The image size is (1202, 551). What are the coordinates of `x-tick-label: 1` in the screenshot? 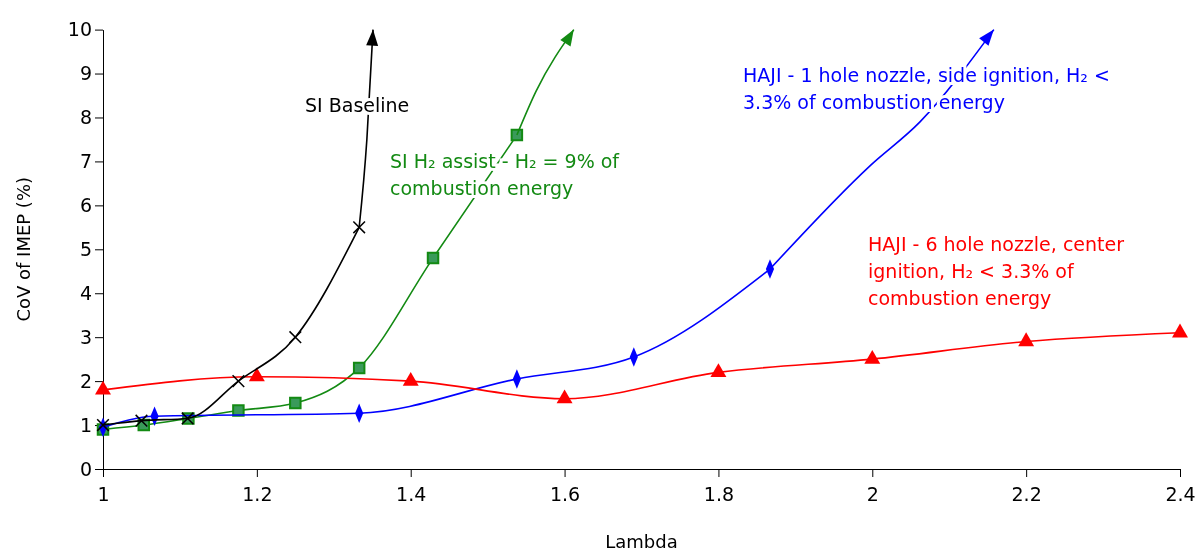 It's located at (103, 493).